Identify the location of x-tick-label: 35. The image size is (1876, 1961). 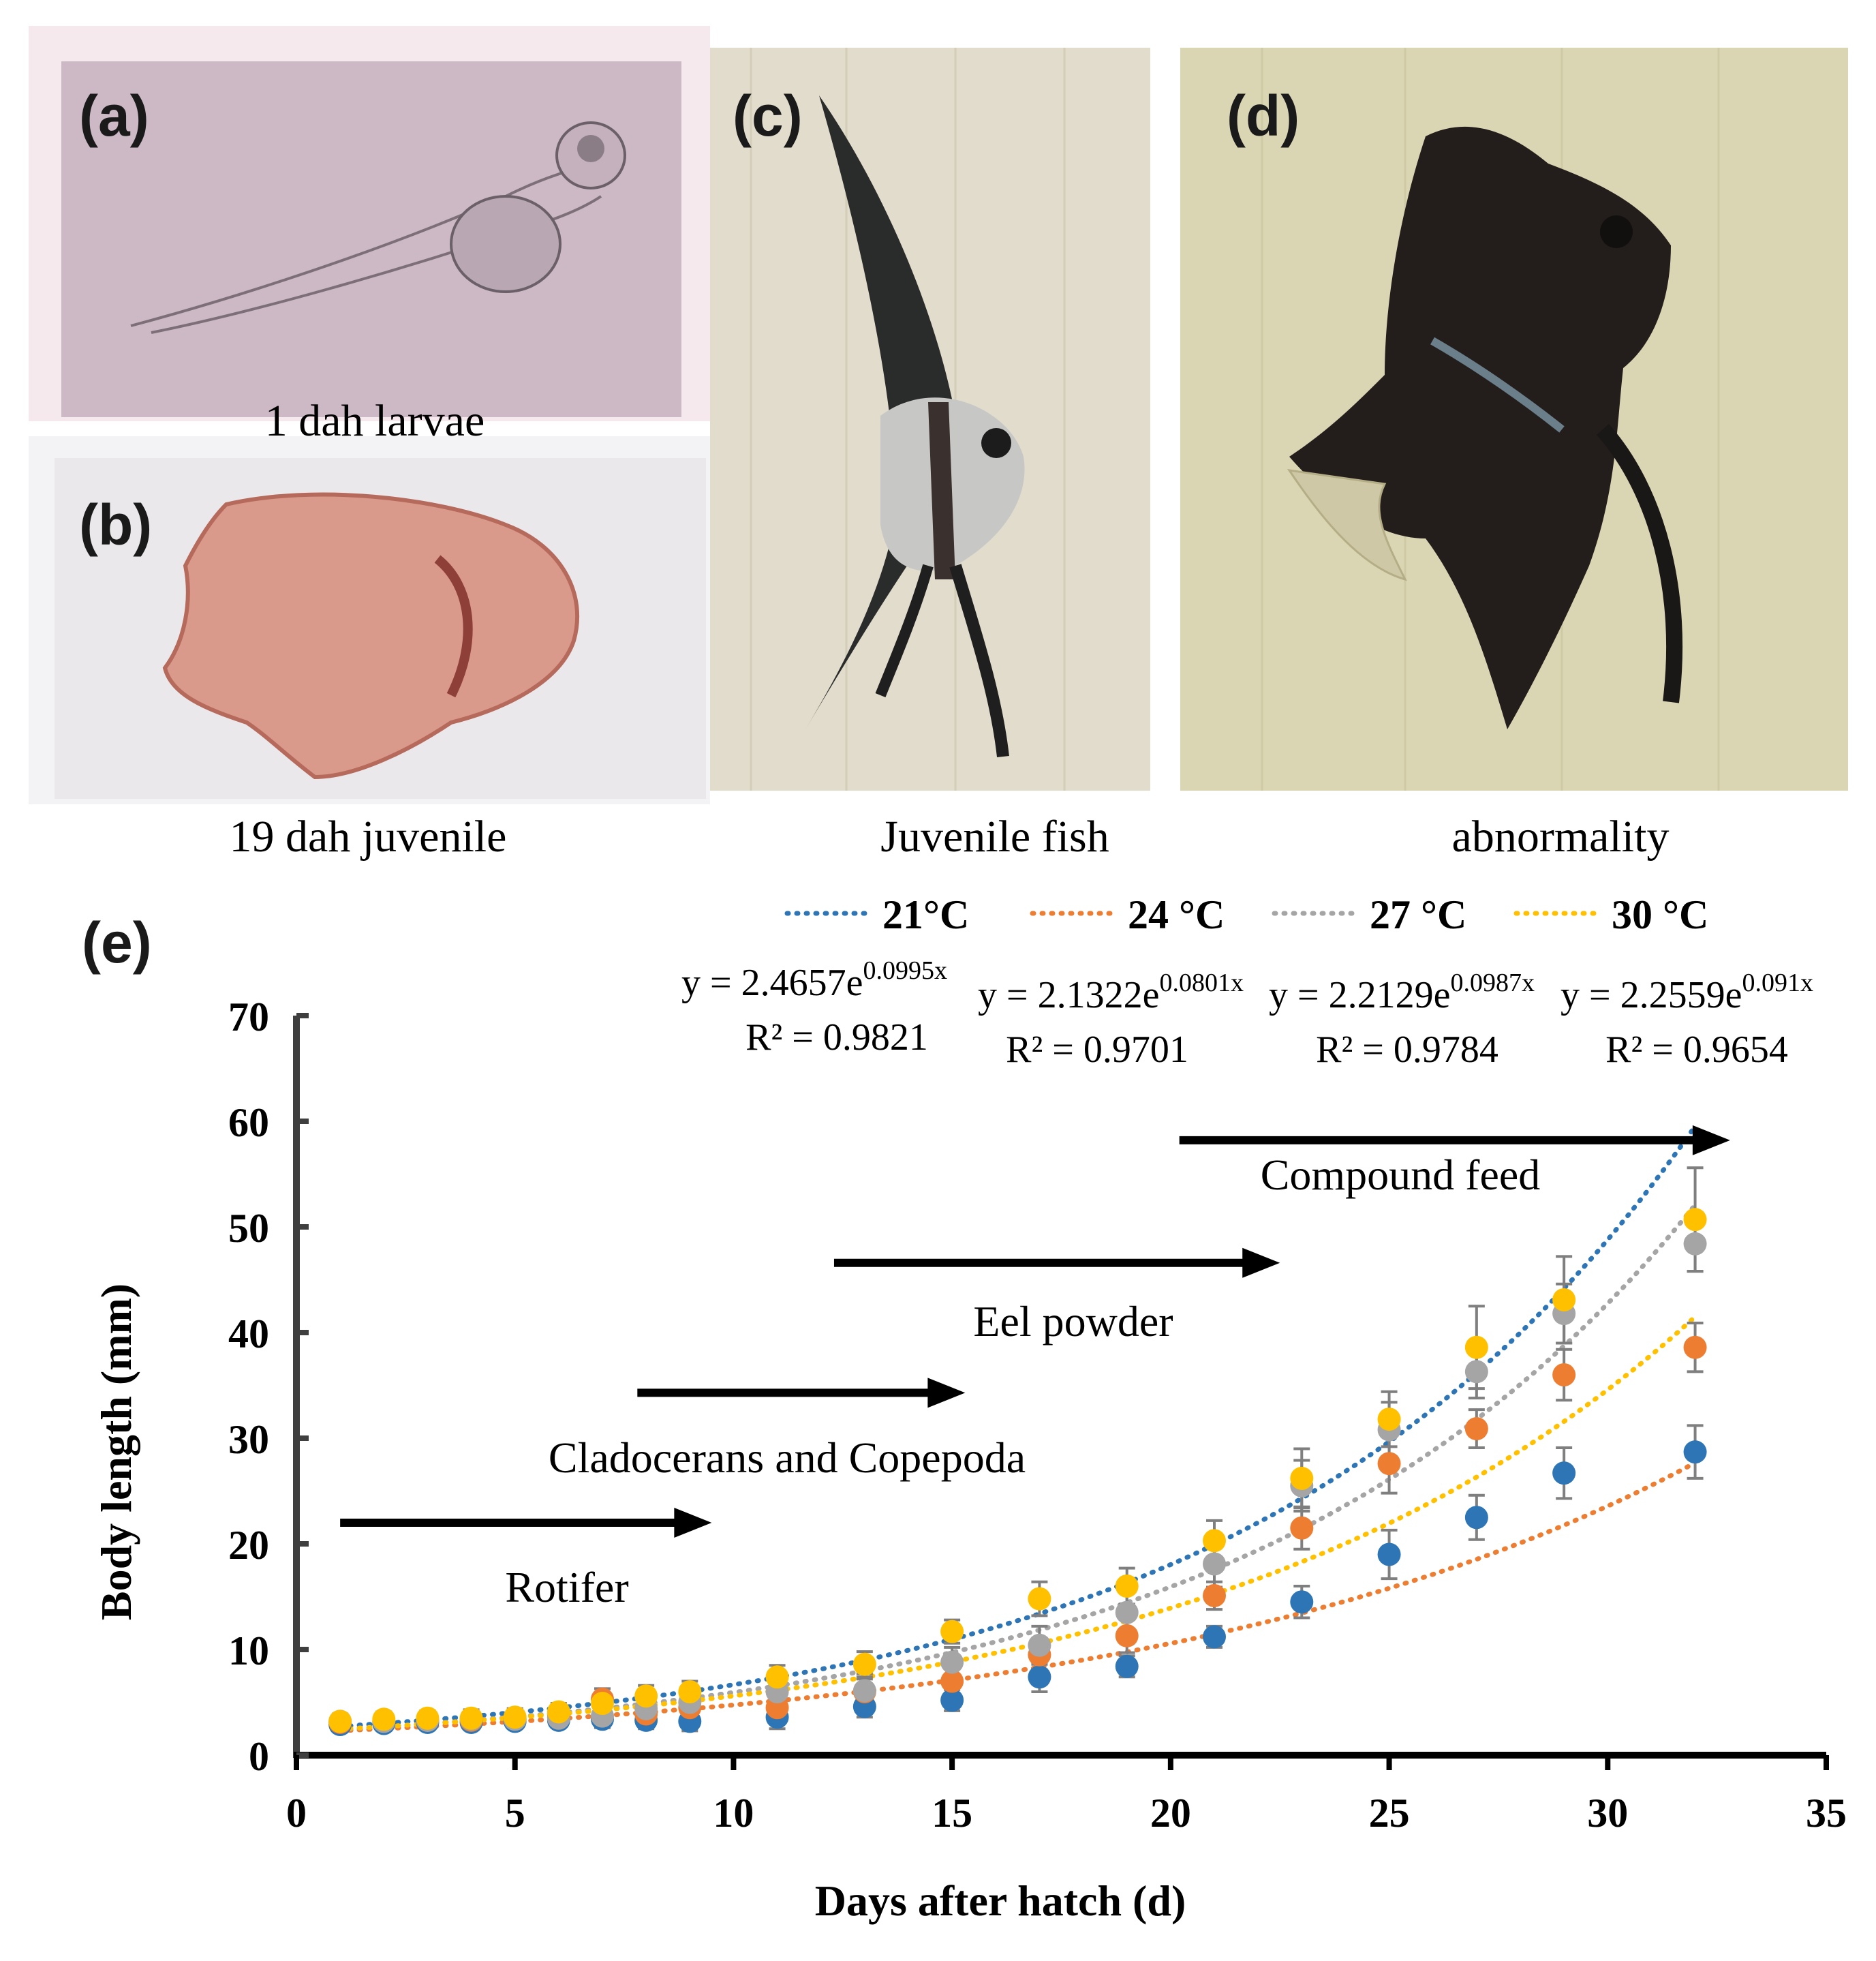
(1826, 1813).